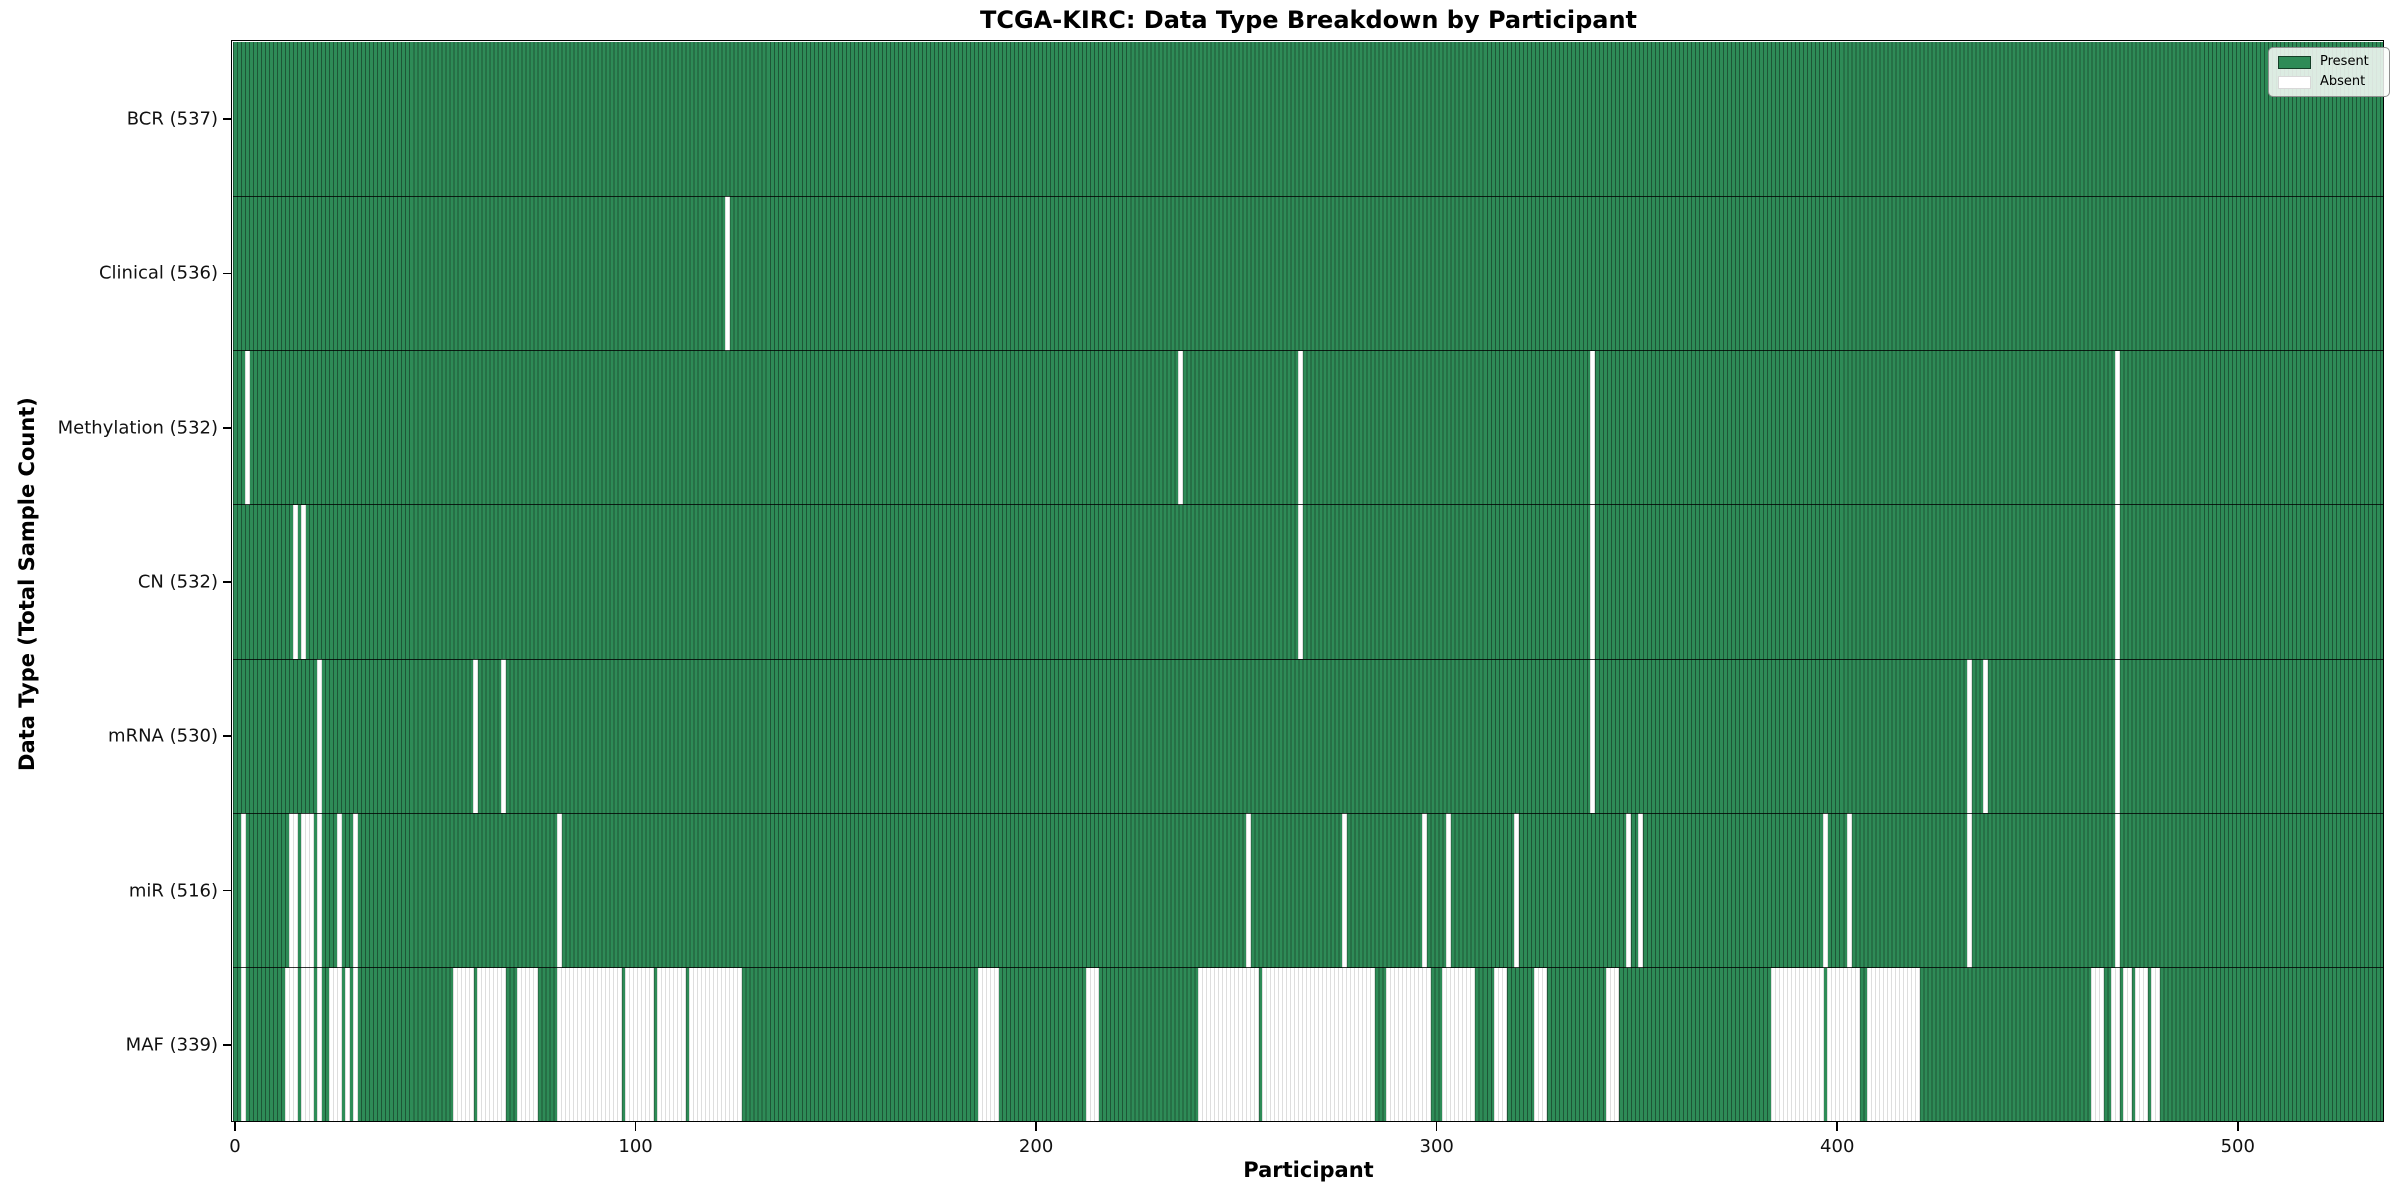  What do you see at coordinates (158, 273) in the screenshot?
I see `y-tick-label: Clinical (536)` at bounding box center [158, 273].